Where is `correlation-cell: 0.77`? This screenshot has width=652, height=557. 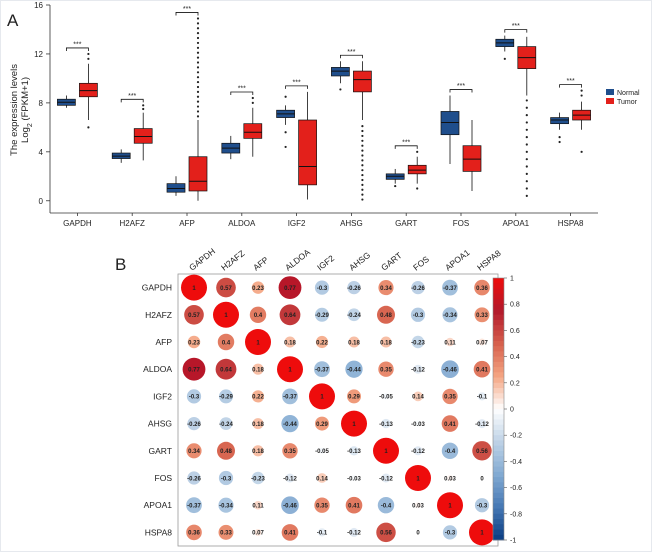 correlation-cell: 0.77 is located at coordinates (290, 288).